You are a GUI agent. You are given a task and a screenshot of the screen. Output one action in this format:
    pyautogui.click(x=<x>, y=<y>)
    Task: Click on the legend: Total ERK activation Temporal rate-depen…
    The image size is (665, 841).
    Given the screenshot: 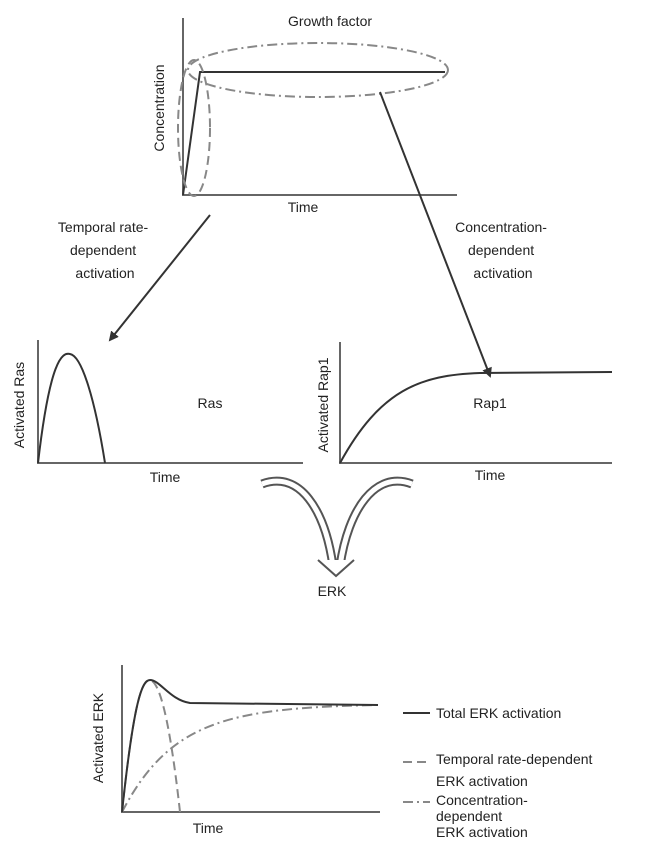 What is the action you would take?
    pyautogui.click(x=499, y=772)
    